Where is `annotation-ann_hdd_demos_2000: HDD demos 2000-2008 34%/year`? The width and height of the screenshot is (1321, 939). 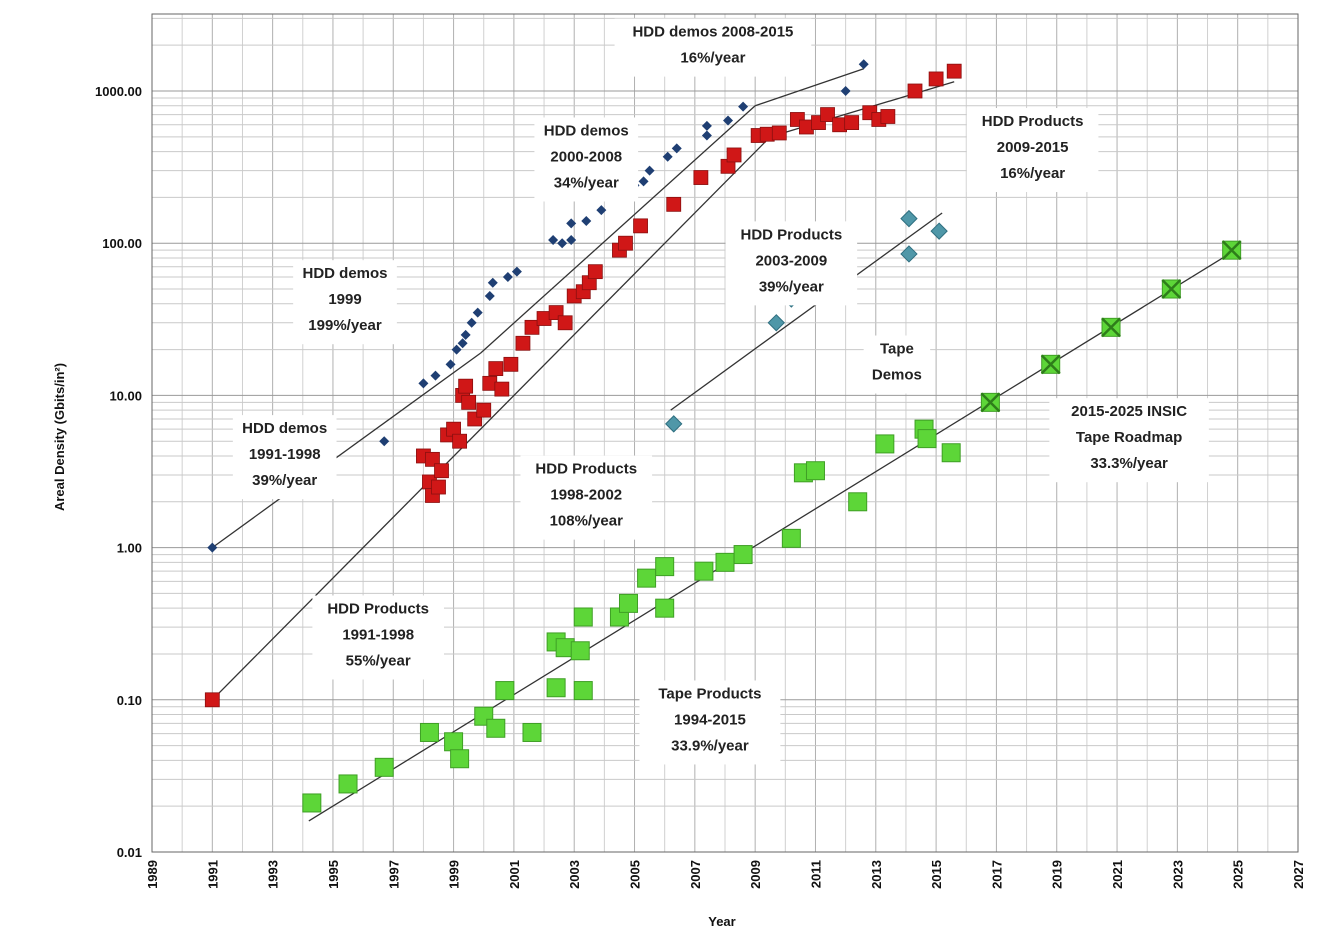 annotation-ann_hdd_demos_2000: HDD demos 2000-2008 34%/year is located at coordinates (586, 159).